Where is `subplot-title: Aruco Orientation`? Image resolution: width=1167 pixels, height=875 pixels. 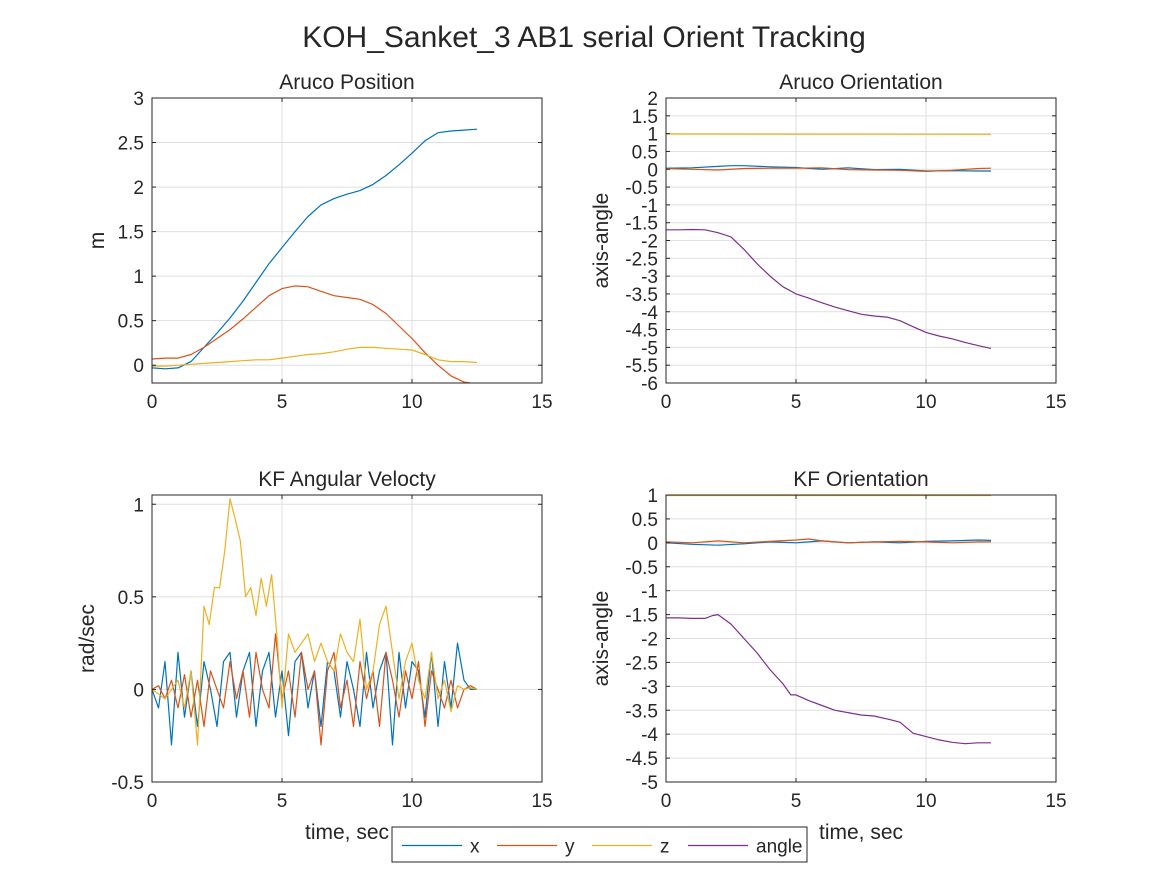 subplot-title: Aruco Orientation is located at coordinates (860, 82).